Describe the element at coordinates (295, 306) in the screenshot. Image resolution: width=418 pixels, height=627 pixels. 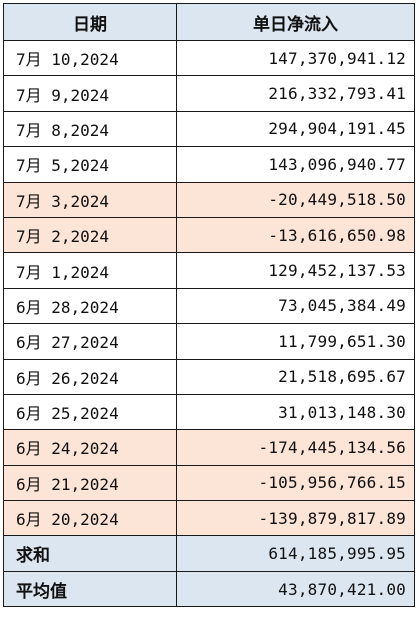
I see `net-inflow-cell: 73,045,384.49` at that location.